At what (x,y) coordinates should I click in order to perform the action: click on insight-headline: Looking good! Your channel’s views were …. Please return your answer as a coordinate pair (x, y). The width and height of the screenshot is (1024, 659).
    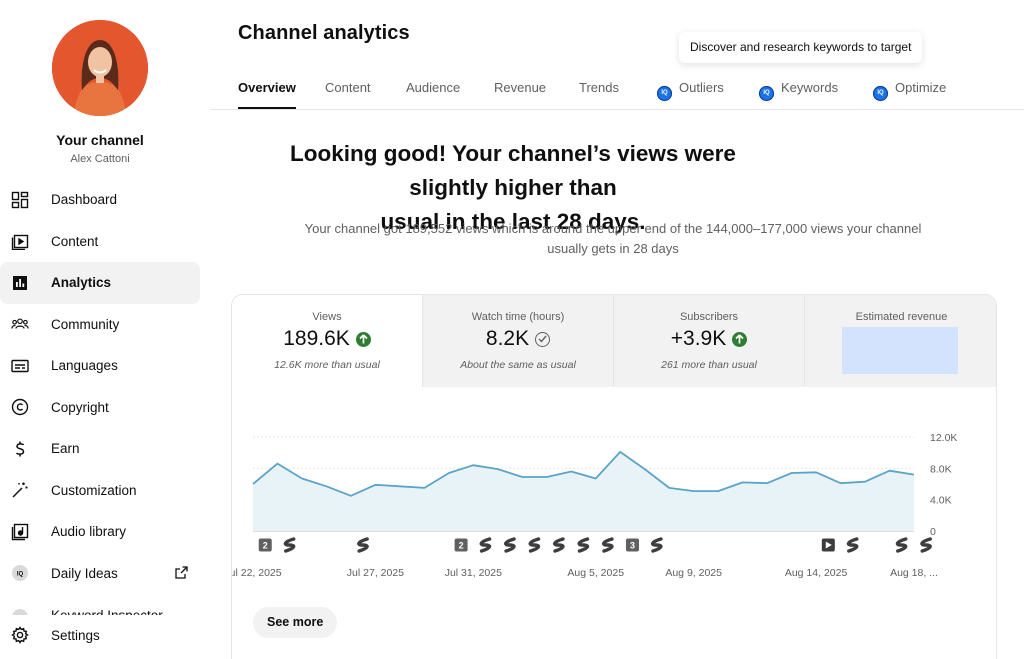
    Looking at the image, I should click on (513, 188).